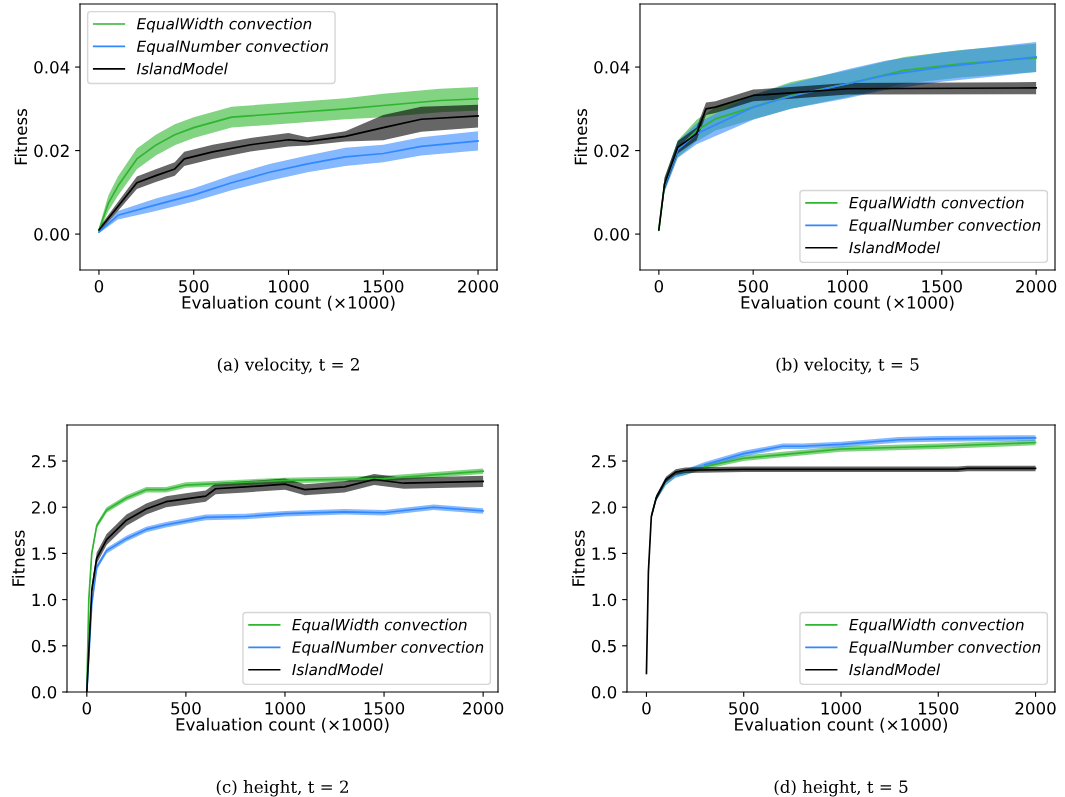 This screenshot has height=797, width=1065. What do you see at coordinates (841, 788) in the screenshot?
I see `text: (d) height, t = 5` at bounding box center [841, 788].